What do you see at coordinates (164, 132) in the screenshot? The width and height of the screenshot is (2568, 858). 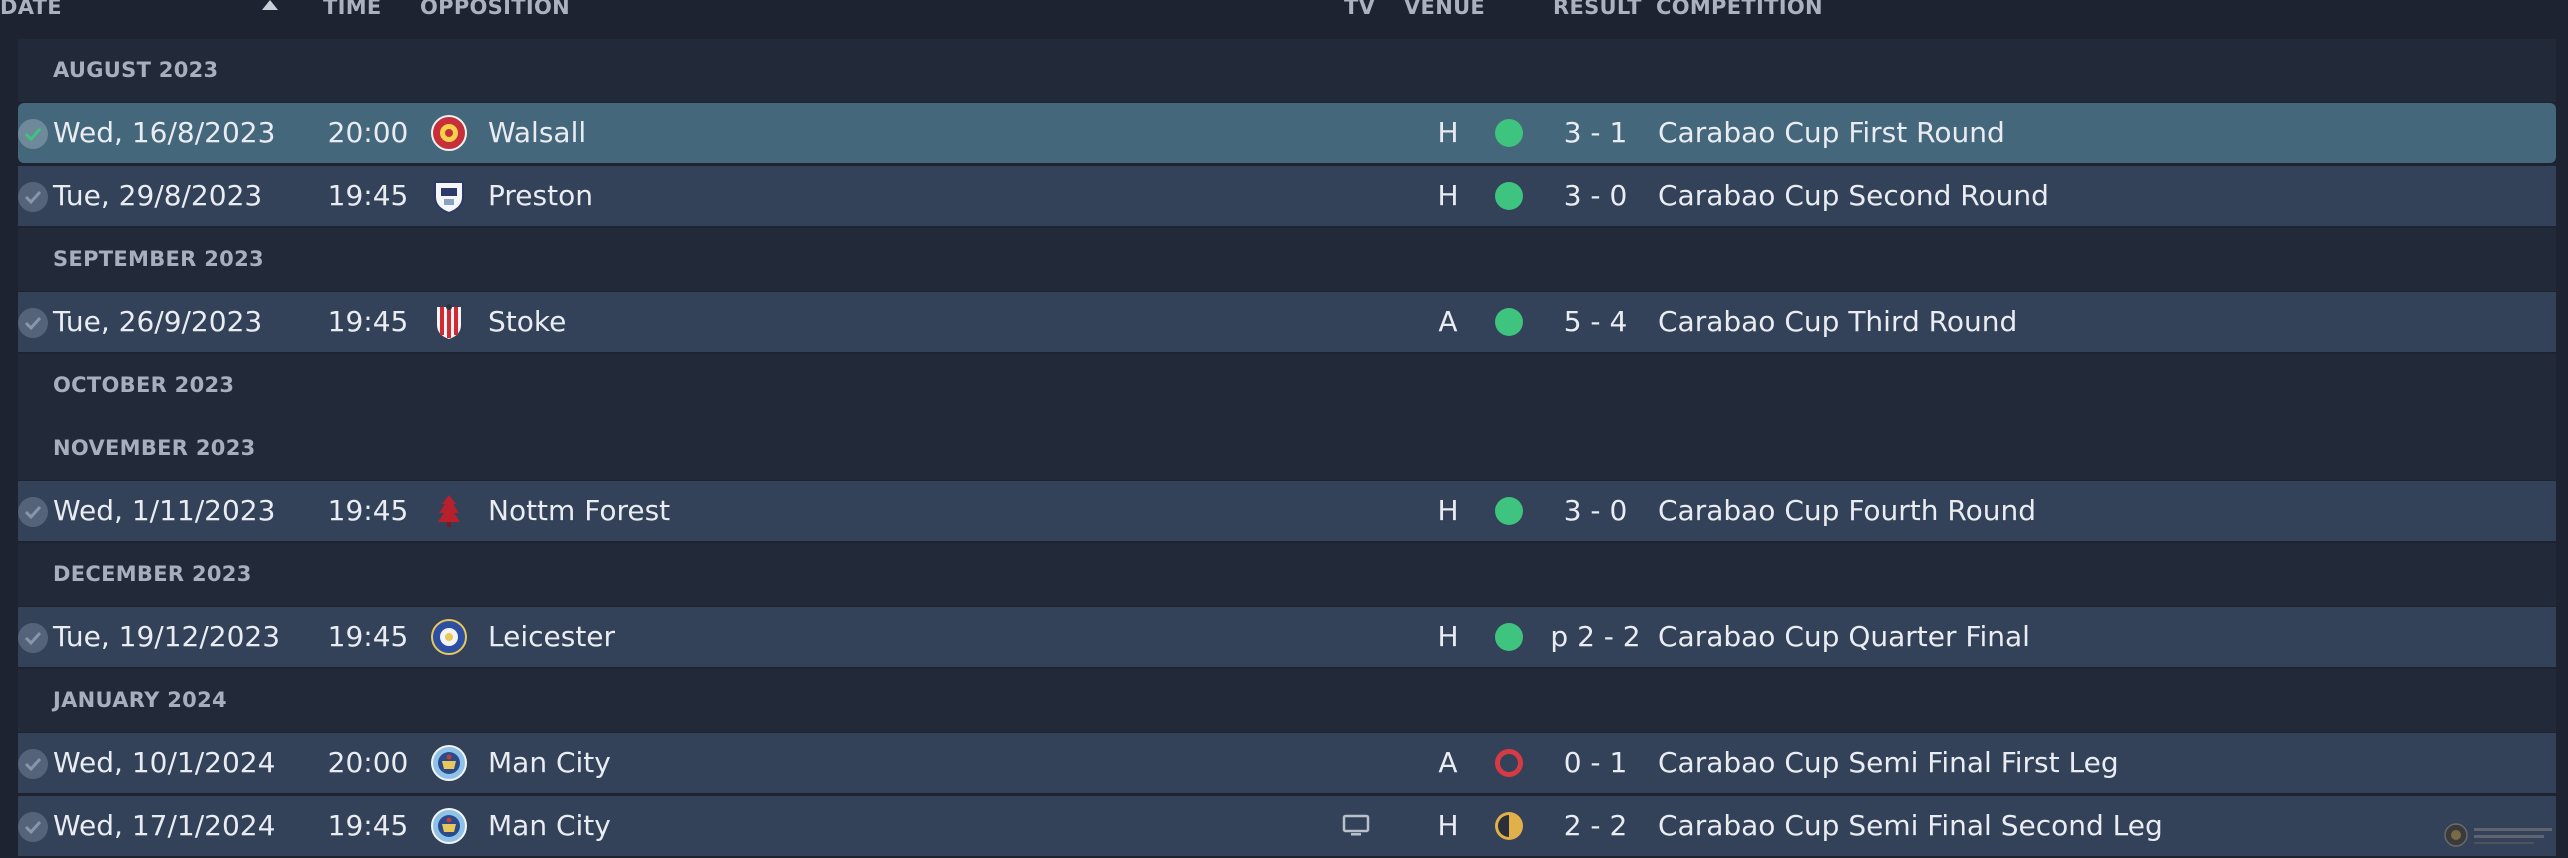 I see `match-date: Wed, 16/8/2023` at bounding box center [164, 132].